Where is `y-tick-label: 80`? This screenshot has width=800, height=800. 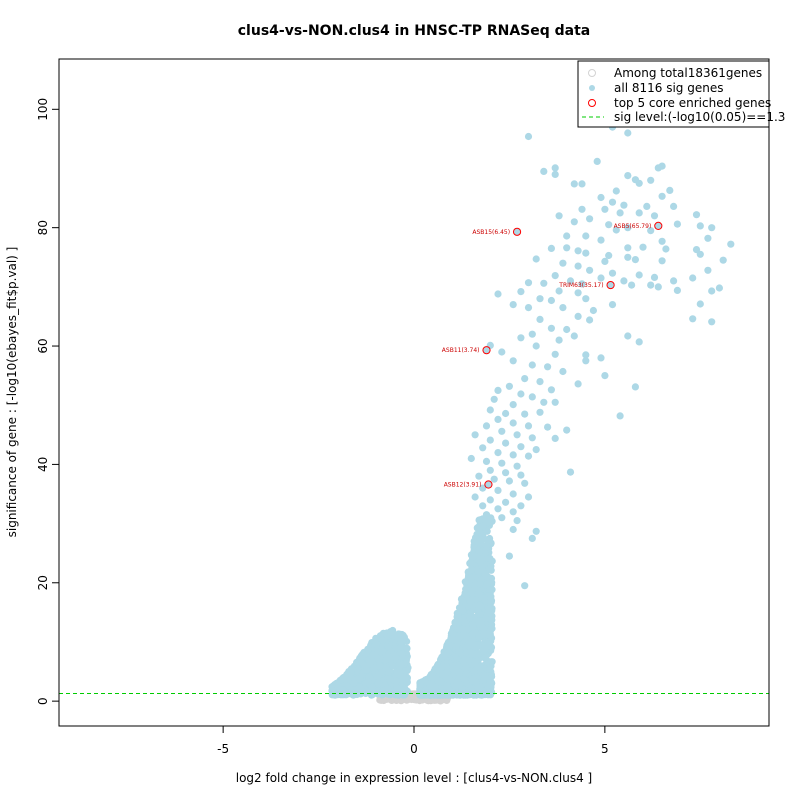
y-tick-label: 80 is located at coordinates (43, 227).